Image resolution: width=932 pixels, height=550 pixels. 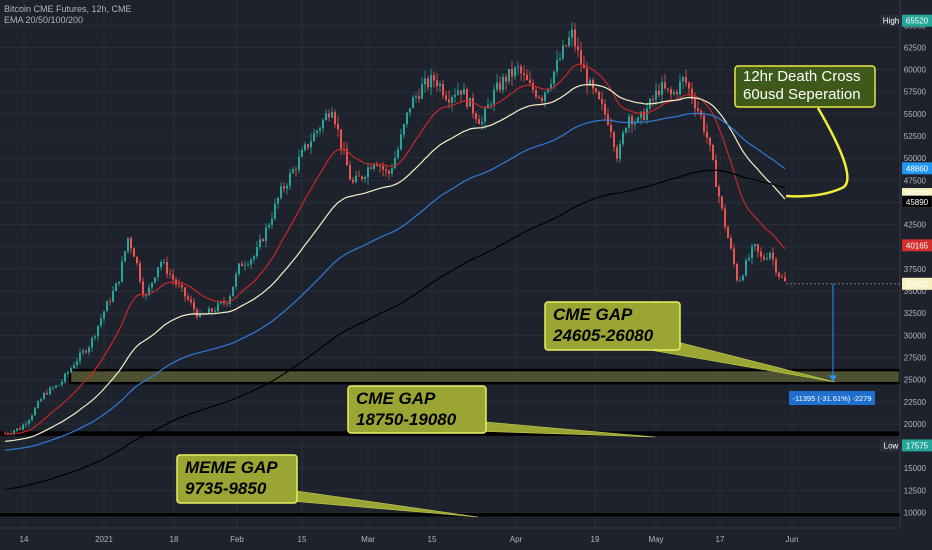 What do you see at coordinates (174, 539) in the screenshot?
I see `x-tick-label: 18` at bounding box center [174, 539].